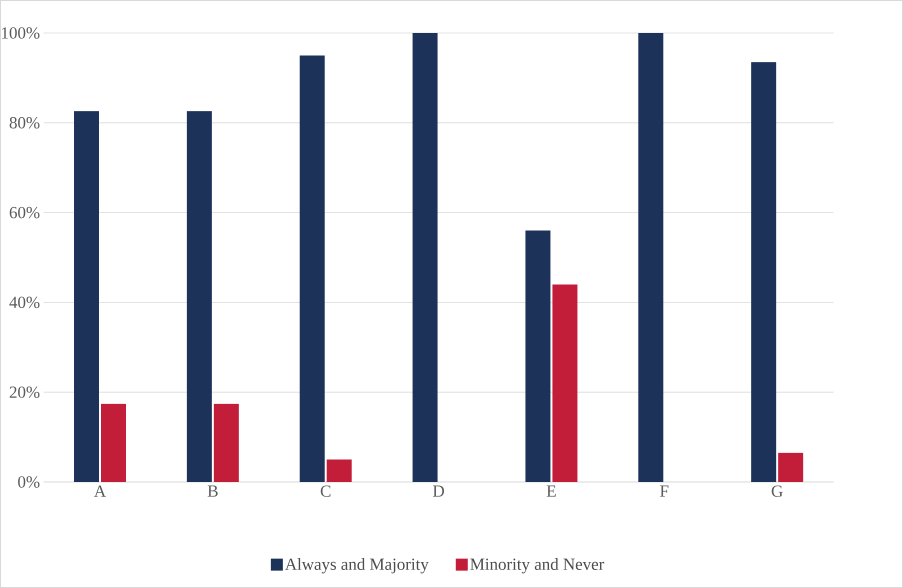  Describe the element at coordinates (357, 566) in the screenshot. I see `legend-label: Always and Majority` at that location.